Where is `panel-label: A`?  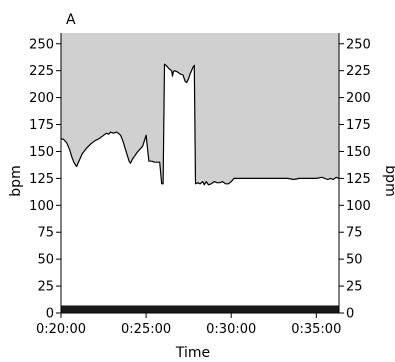
panel-label: A is located at coordinates (71, 20).